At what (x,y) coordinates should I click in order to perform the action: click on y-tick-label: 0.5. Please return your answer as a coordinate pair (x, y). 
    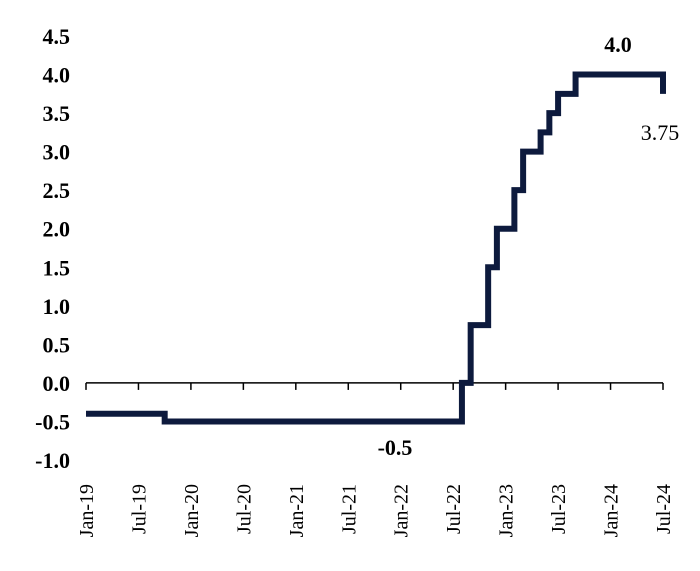
    Looking at the image, I should click on (57, 344).